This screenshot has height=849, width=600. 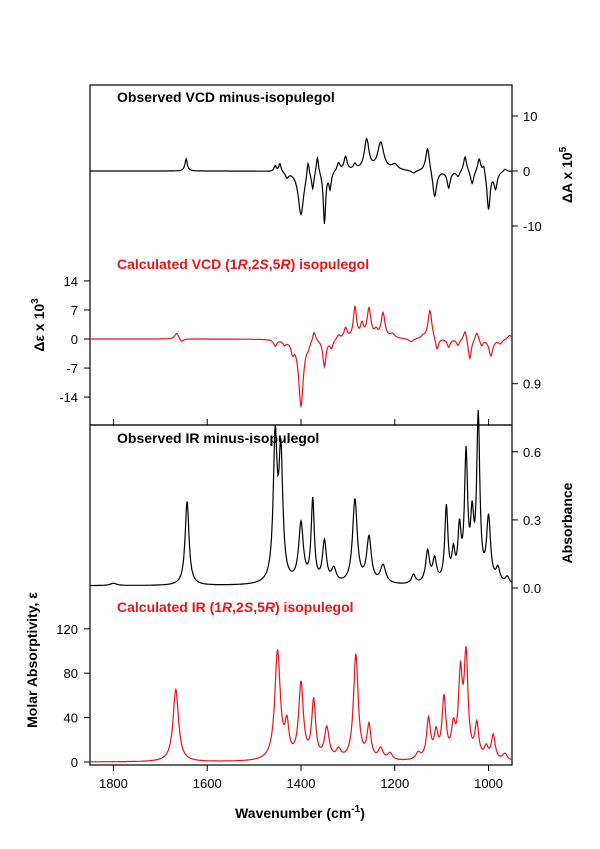 What do you see at coordinates (207, 783) in the screenshot?
I see `x-tick-label-1: 1600` at bounding box center [207, 783].